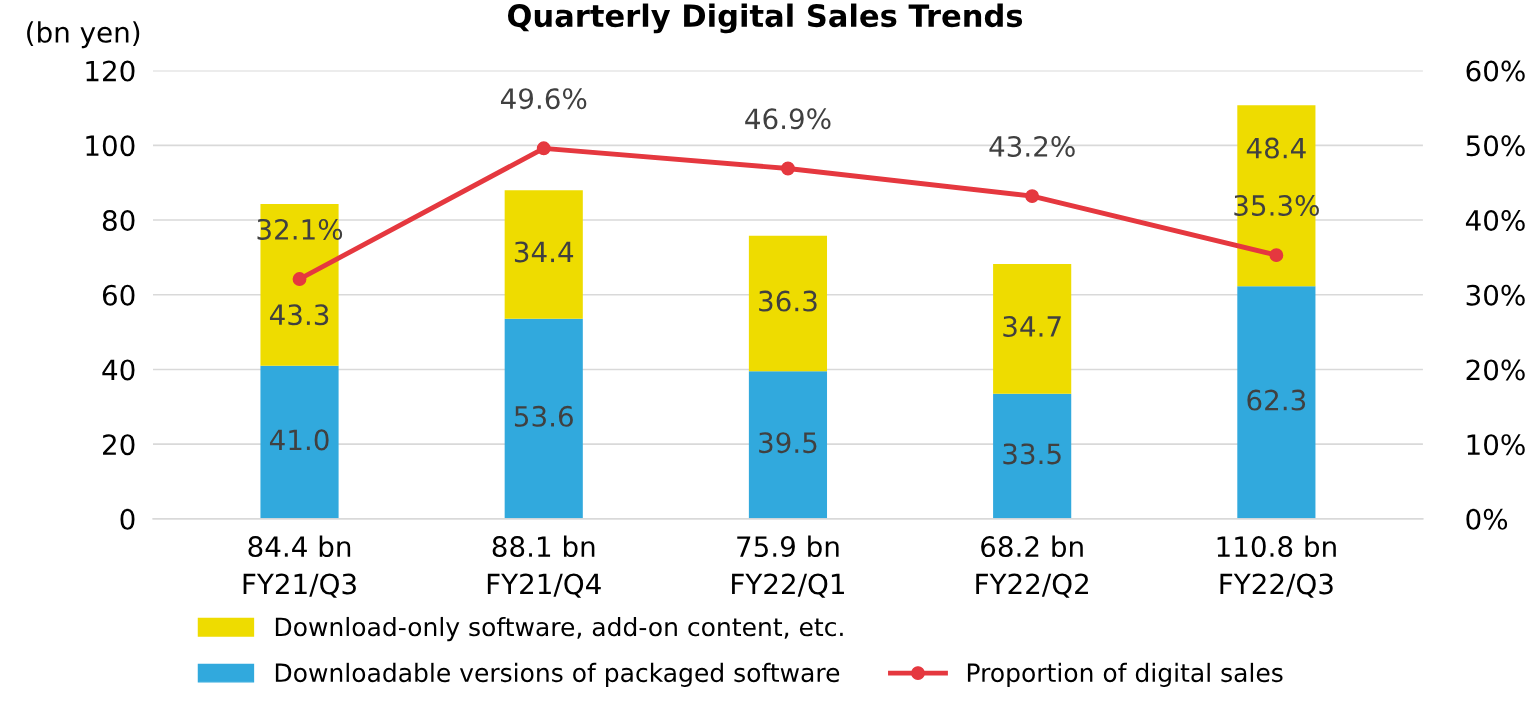 Image resolution: width=1530 pixels, height=706 pixels. What do you see at coordinates (299, 315) in the screenshot?
I see `data-label: 43.3` at bounding box center [299, 315].